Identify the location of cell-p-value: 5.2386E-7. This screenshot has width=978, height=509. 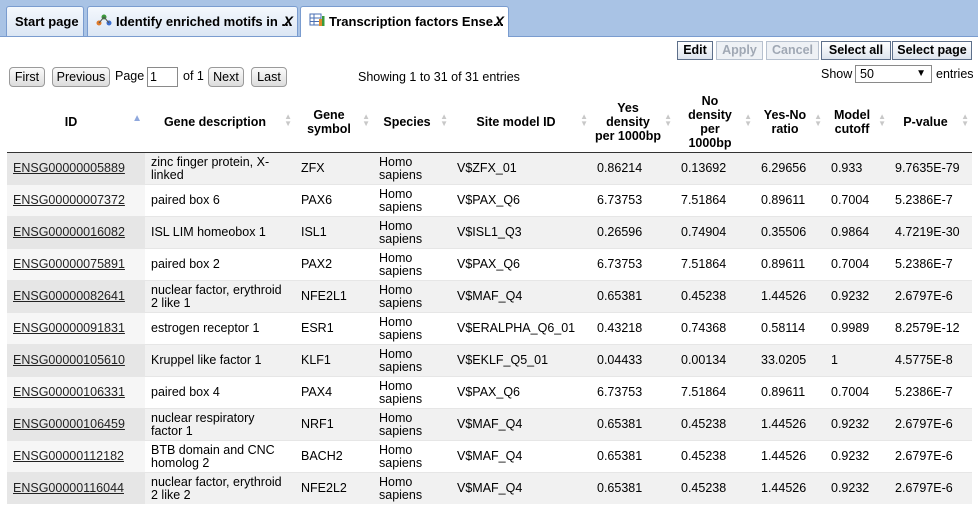
(930, 392).